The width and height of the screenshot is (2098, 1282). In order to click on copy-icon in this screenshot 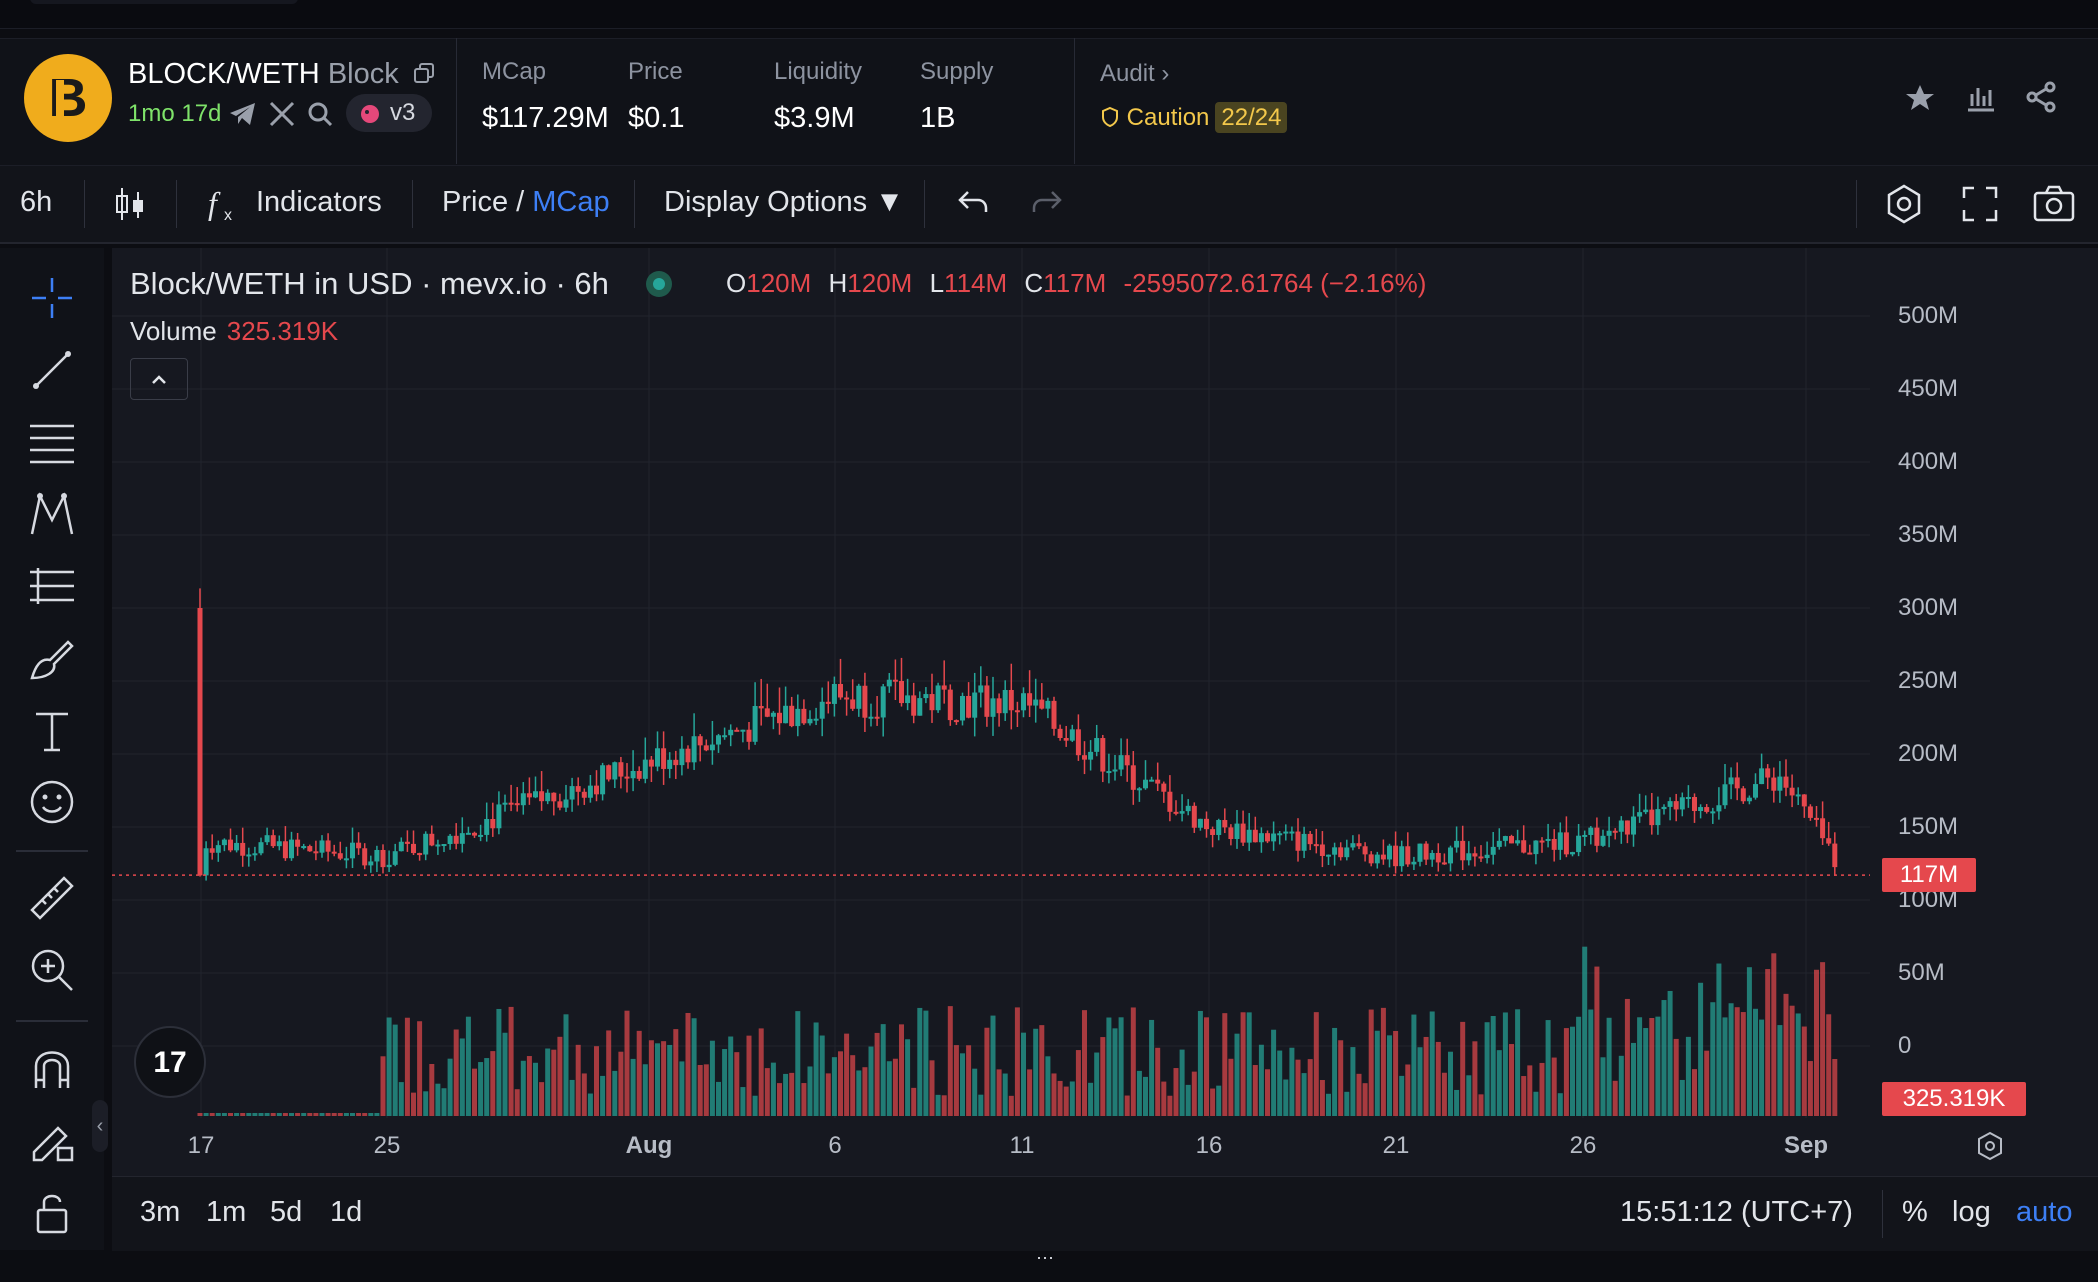, I will do `click(424, 75)`.